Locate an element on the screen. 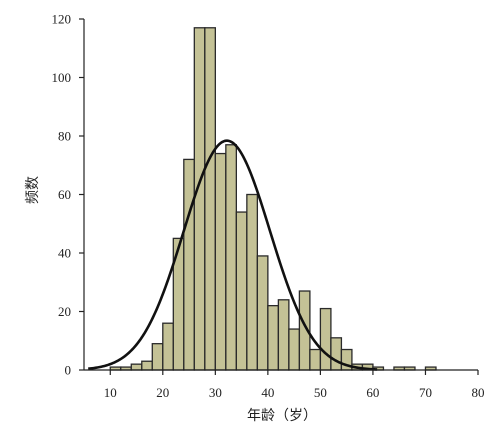 The image size is (492, 432). x-tick-label: 70 is located at coordinates (425, 392).